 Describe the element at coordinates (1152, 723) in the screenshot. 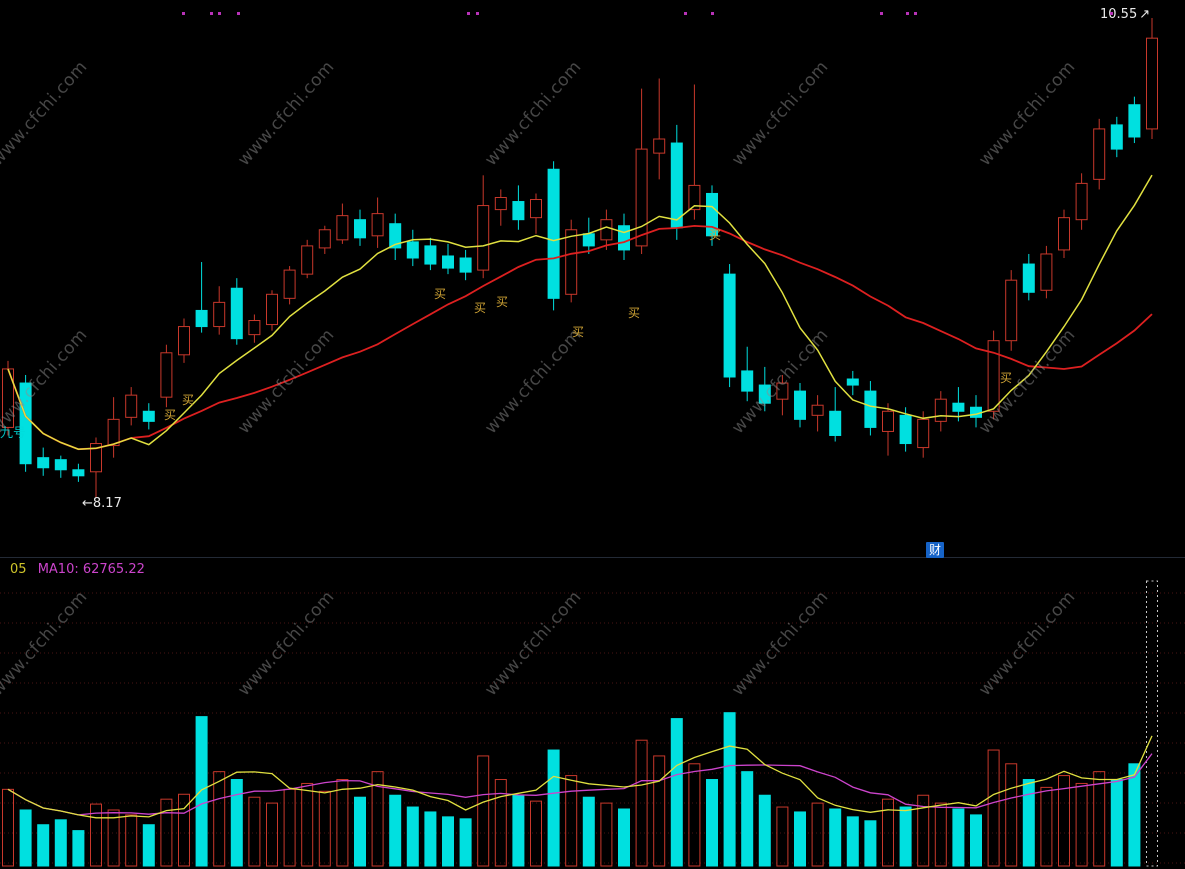

I see `volume-bar-current-dashed` at that location.